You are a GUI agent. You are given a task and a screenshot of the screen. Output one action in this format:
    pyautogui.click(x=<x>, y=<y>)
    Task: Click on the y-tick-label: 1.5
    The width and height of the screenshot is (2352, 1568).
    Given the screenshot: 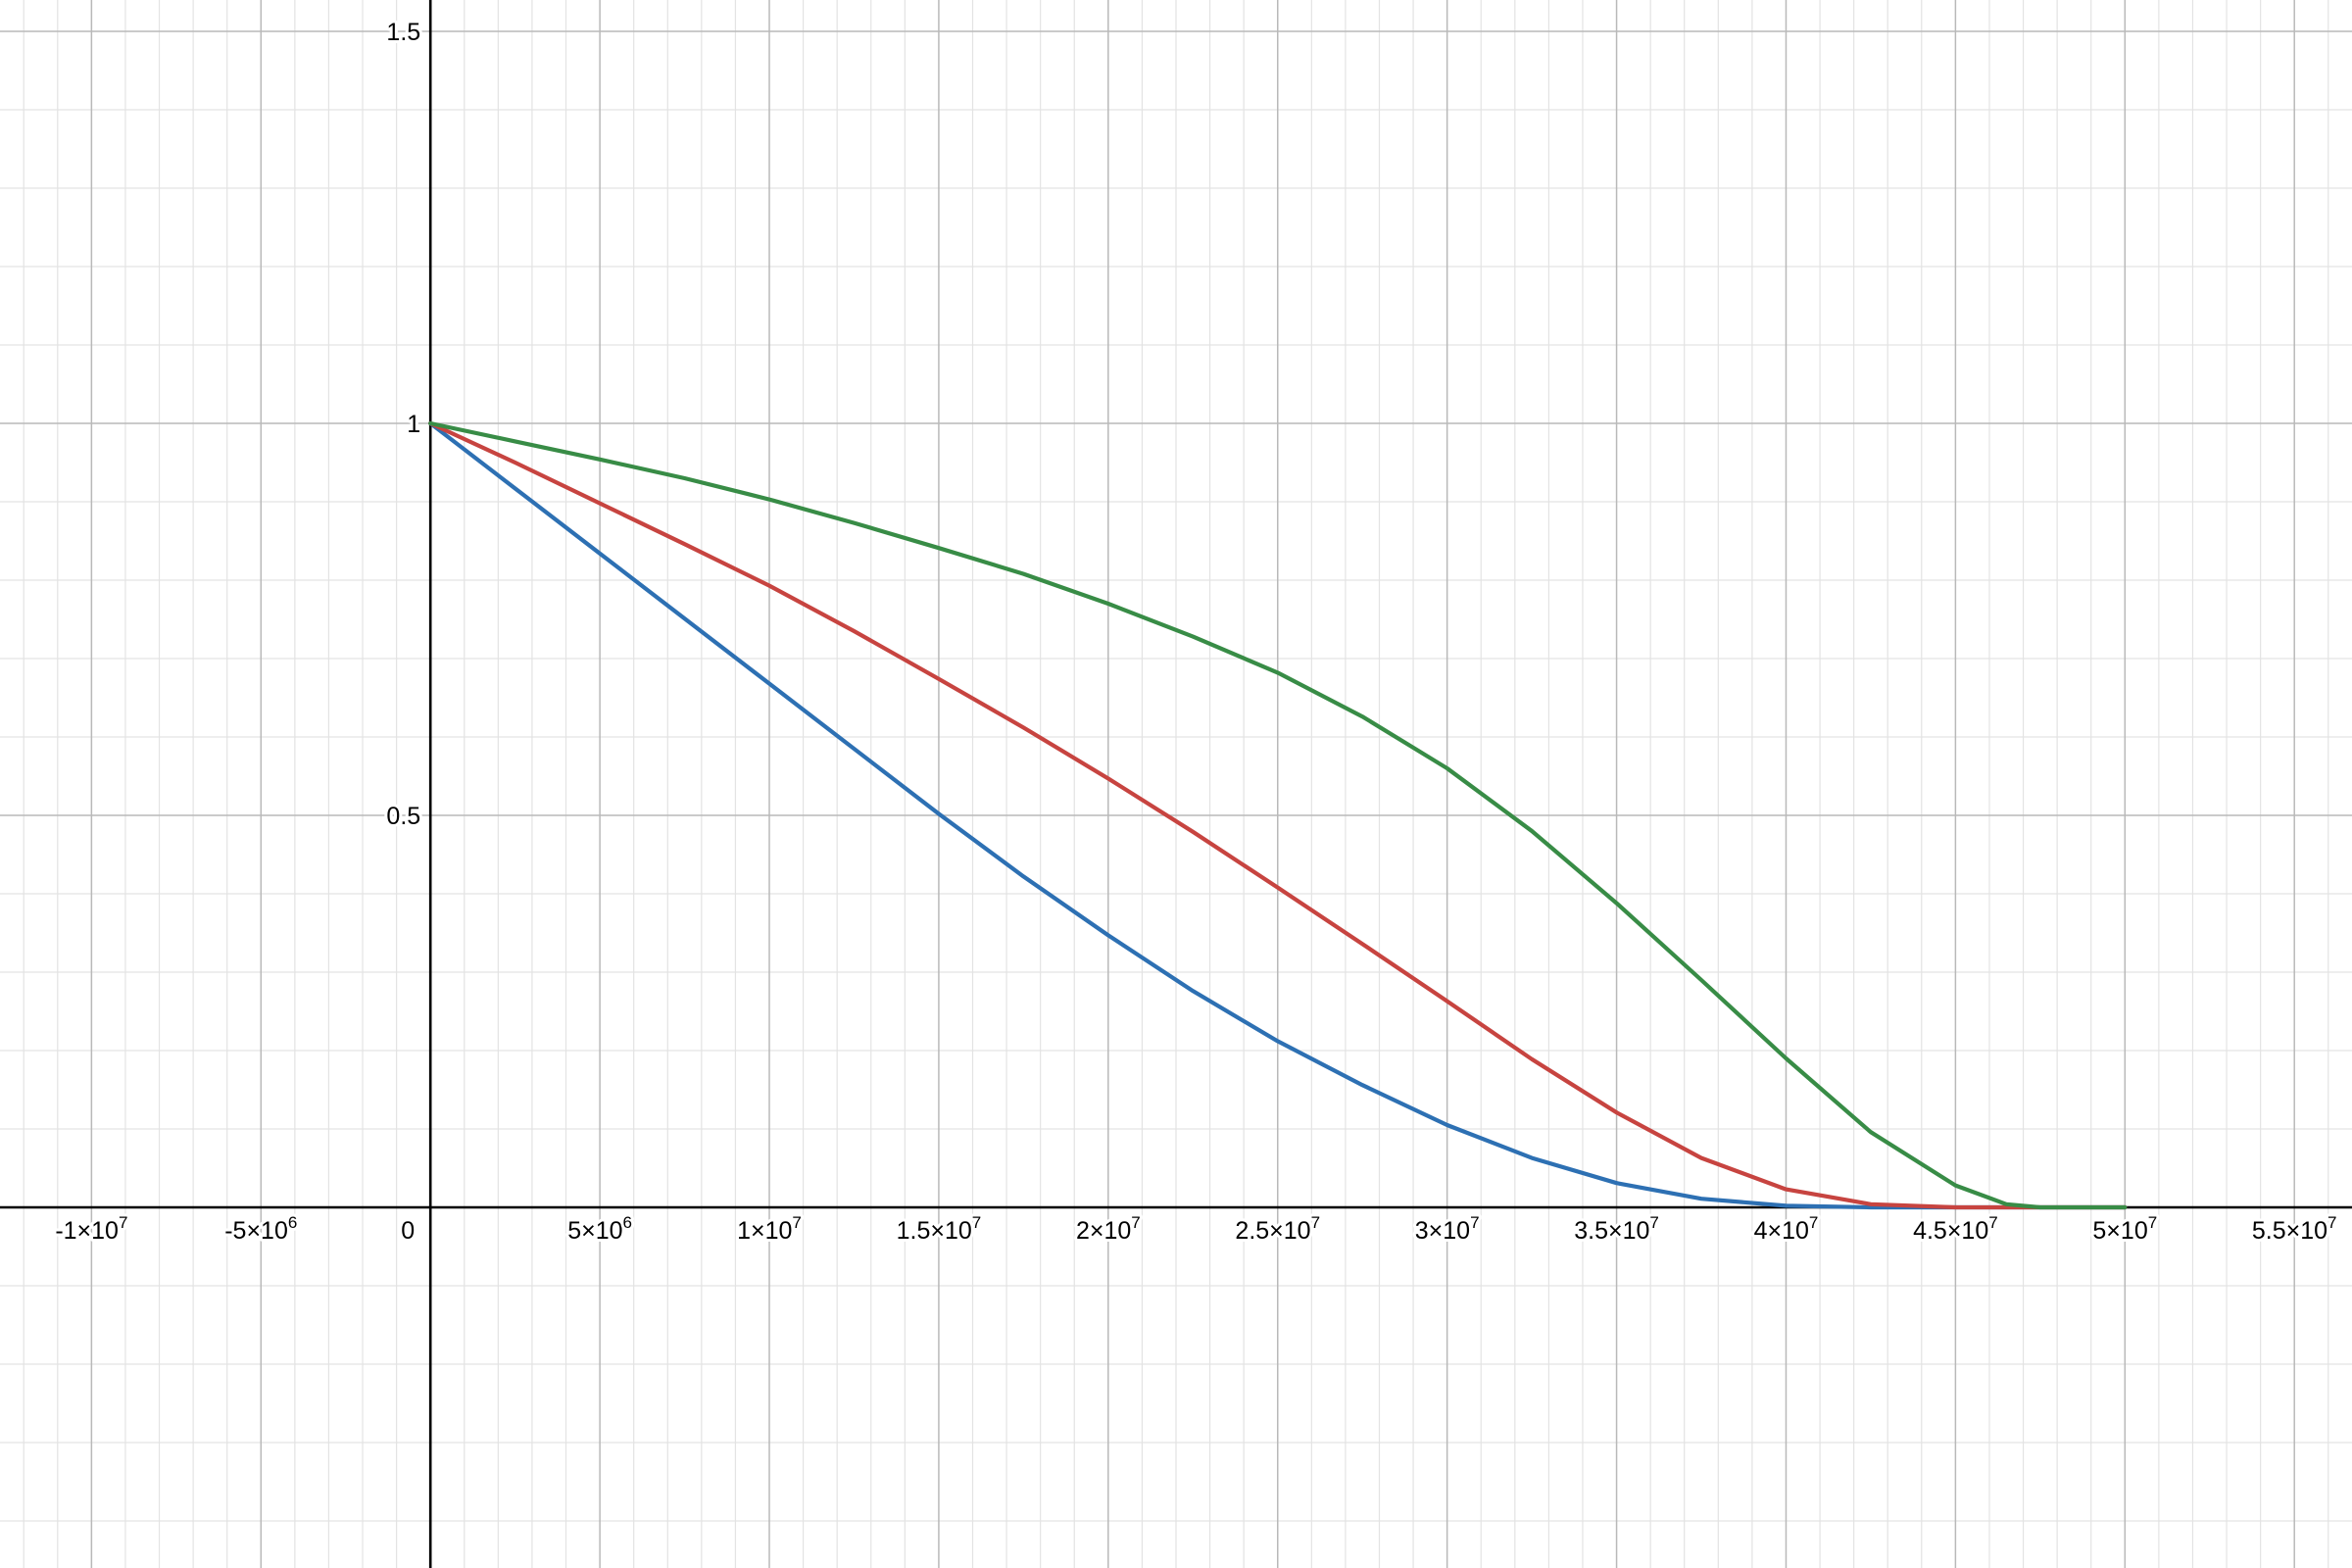 What is the action you would take?
    pyautogui.click(x=403, y=32)
    